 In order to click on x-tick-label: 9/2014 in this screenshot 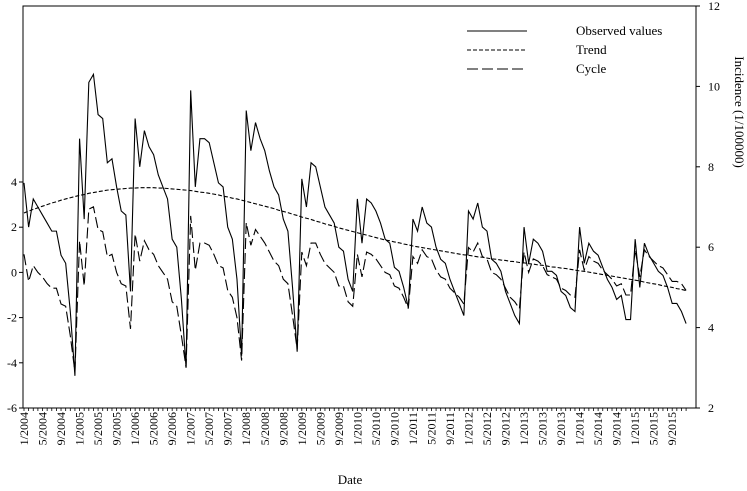, I will do `click(617, 428)`.